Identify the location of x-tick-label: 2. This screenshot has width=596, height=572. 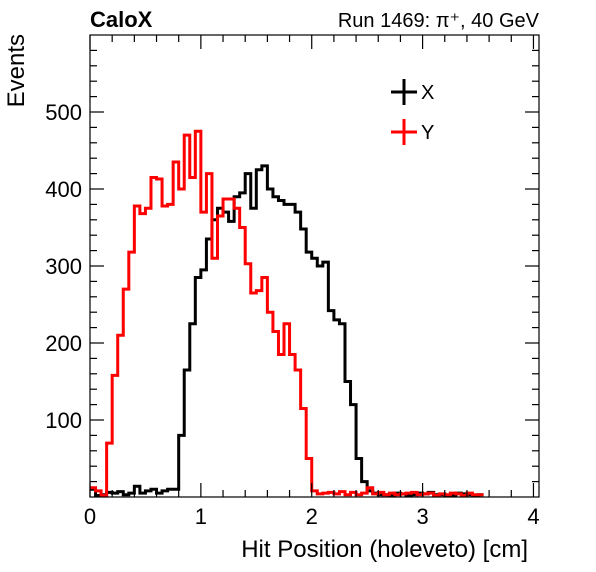
(312, 516).